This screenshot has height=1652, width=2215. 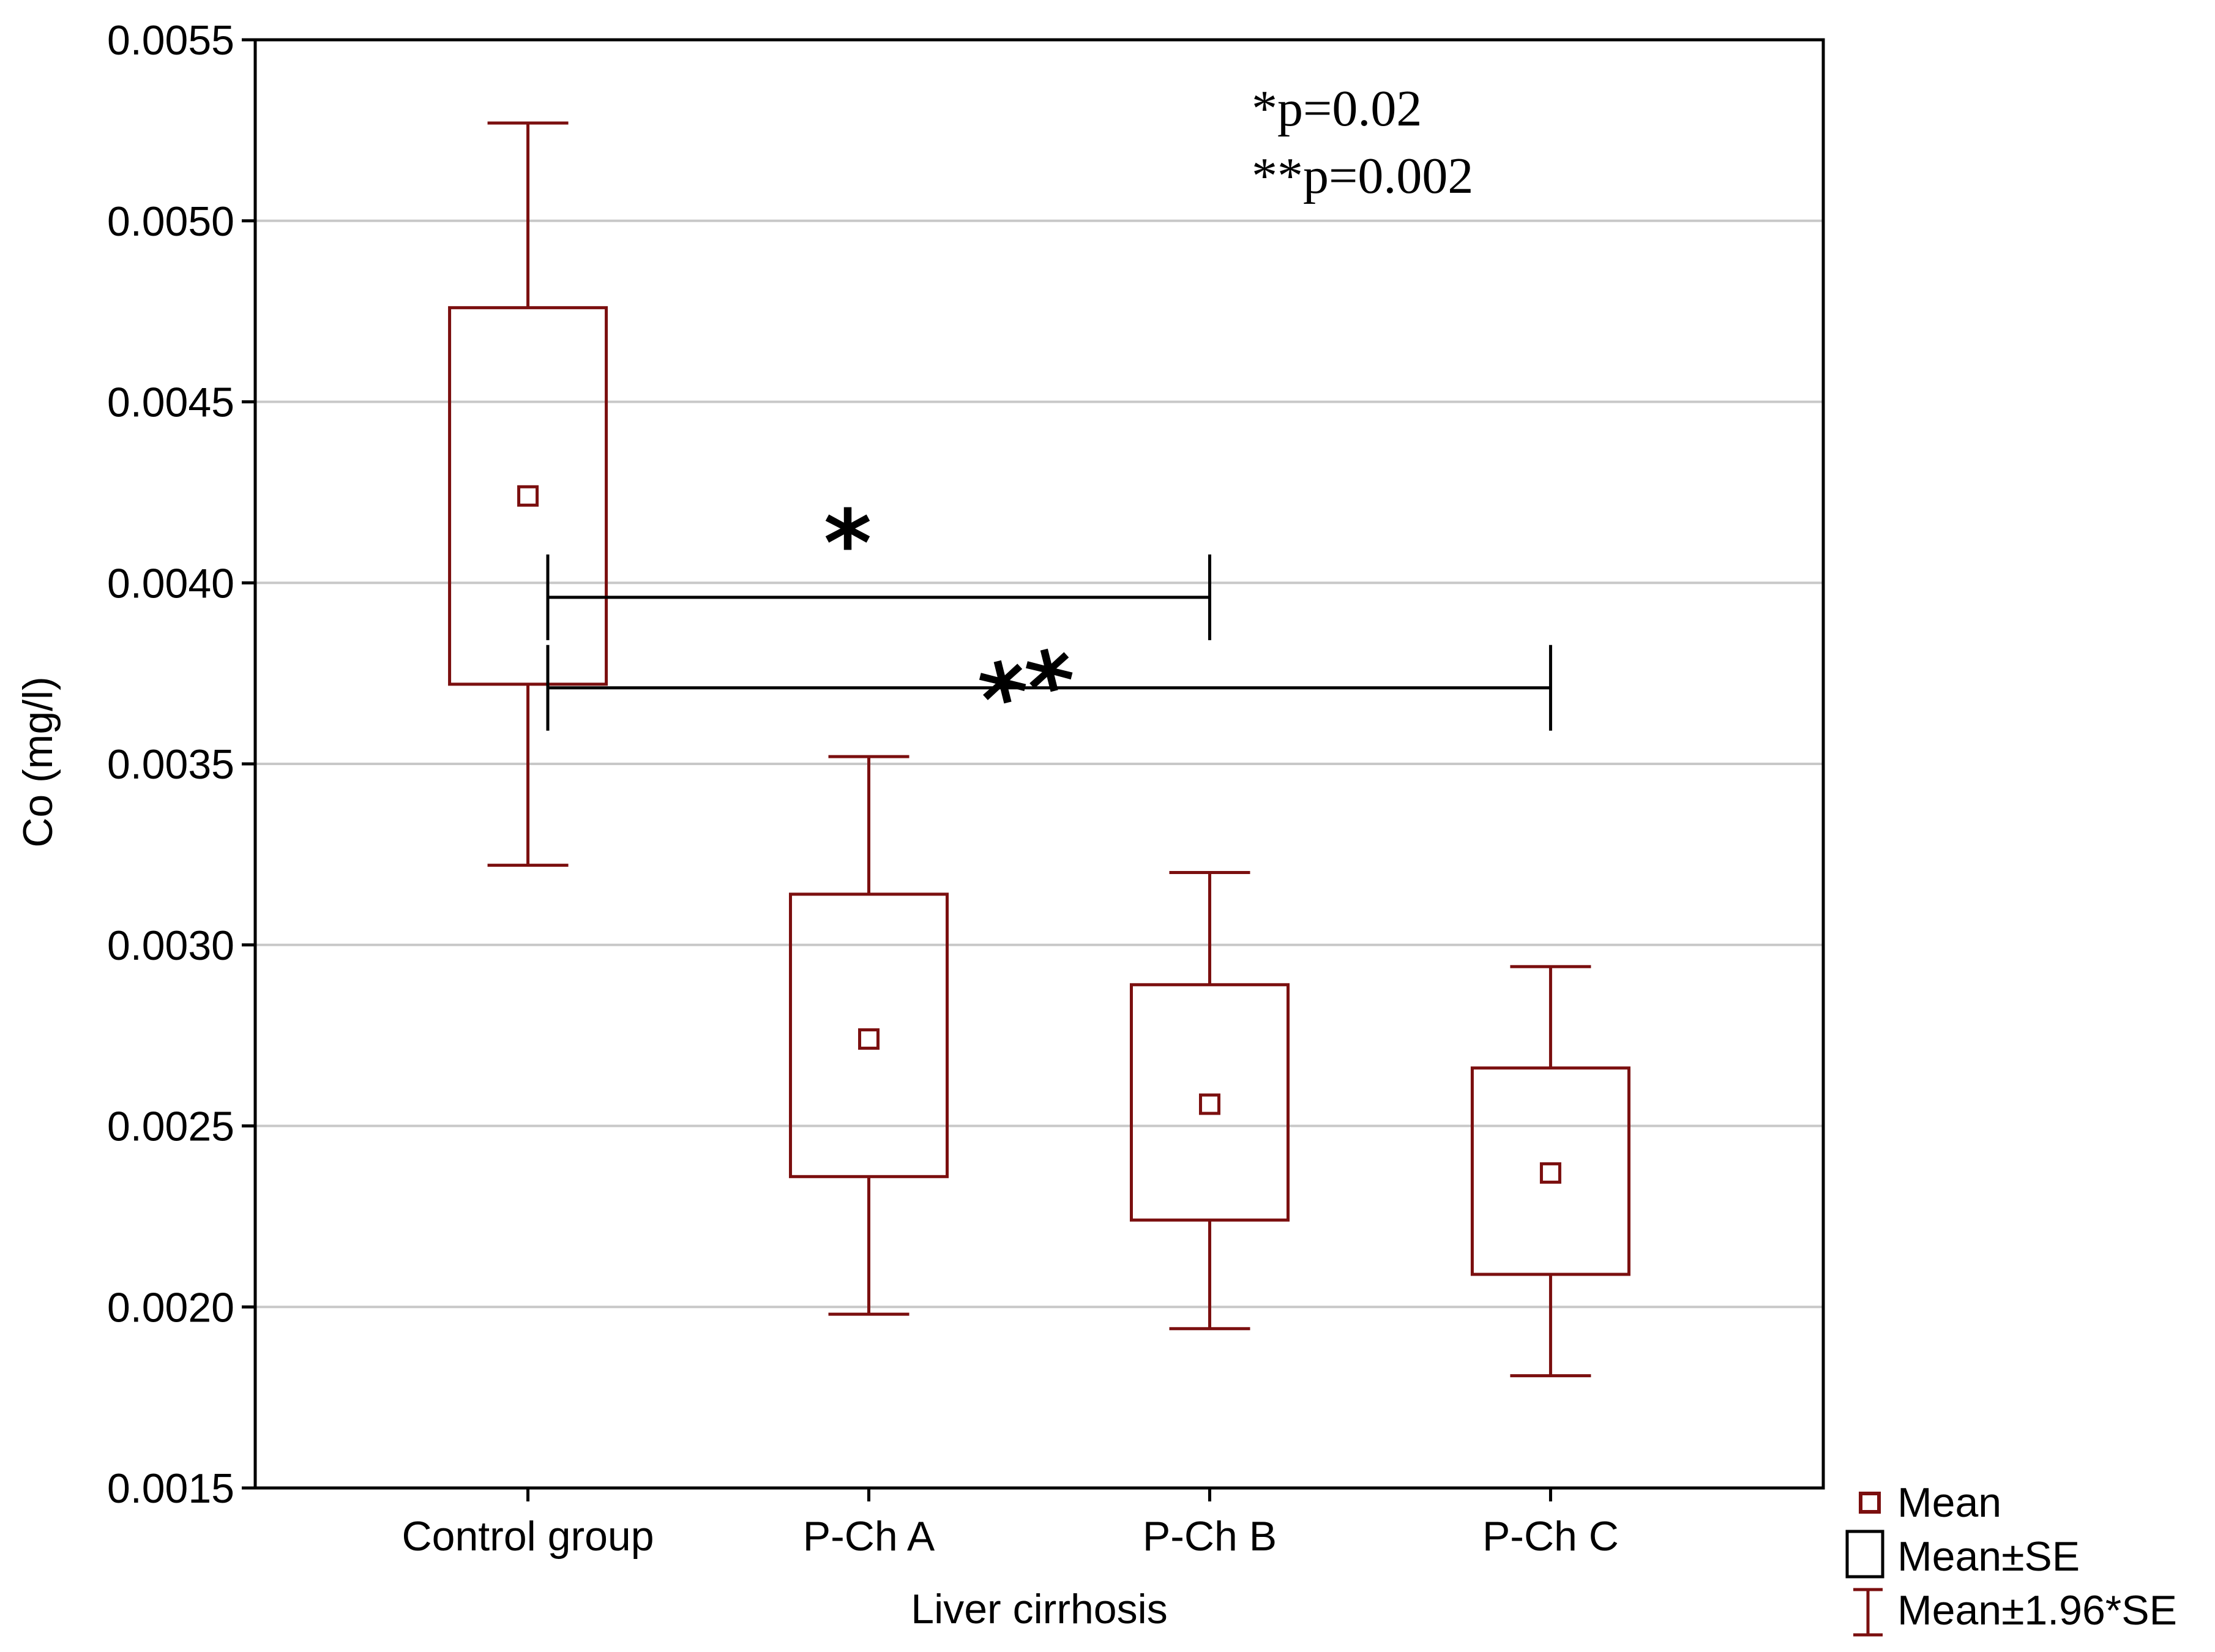 What do you see at coordinates (170, 1307) in the screenshot?
I see `y-tick-label: 0.0020` at bounding box center [170, 1307].